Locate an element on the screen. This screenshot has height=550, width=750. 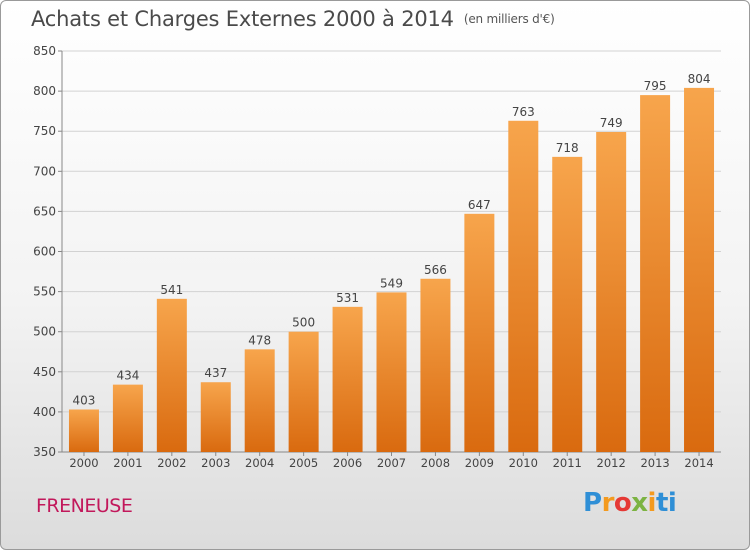
data-label: 403 is located at coordinates (84, 400).